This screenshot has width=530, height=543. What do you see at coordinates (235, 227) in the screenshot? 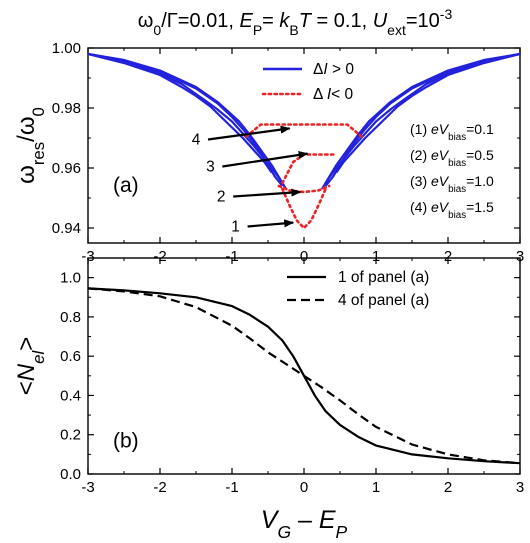
I see `curve-number-label: 1` at bounding box center [235, 227].